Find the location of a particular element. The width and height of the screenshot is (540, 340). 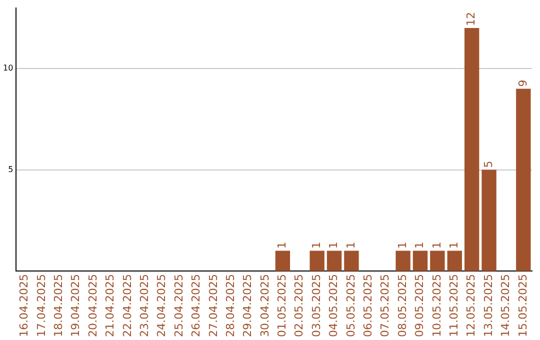

x-tick-label: 25.04.2025 is located at coordinates (179, 306).